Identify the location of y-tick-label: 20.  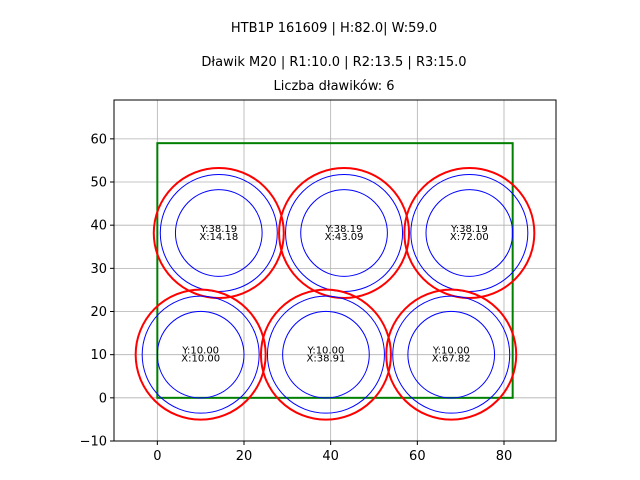
(98, 312).